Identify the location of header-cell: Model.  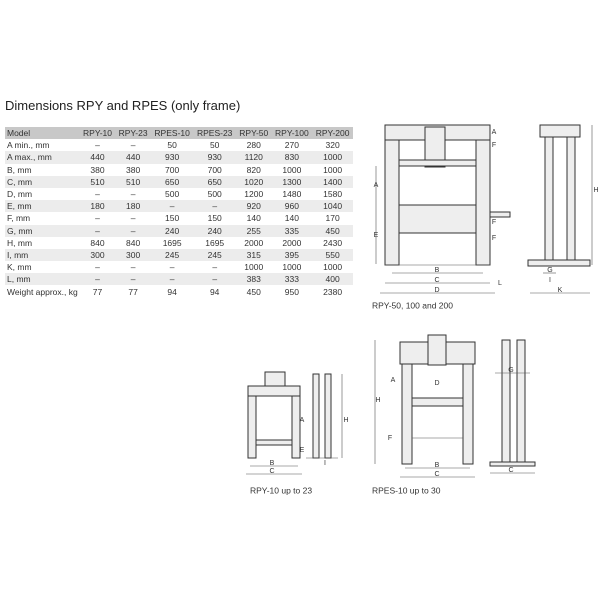
(42, 133).